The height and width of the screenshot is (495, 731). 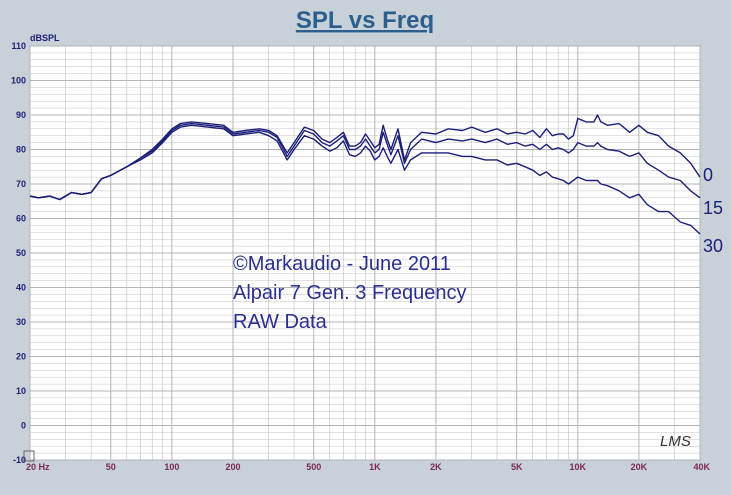 I want to click on x-tick-label: 20K, so click(x=639, y=467).